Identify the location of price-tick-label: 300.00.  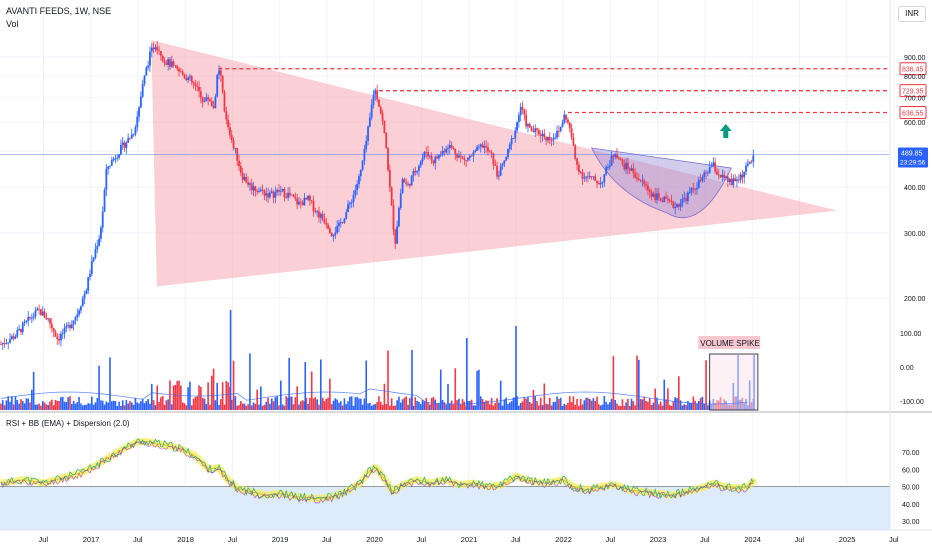
(915, 234).